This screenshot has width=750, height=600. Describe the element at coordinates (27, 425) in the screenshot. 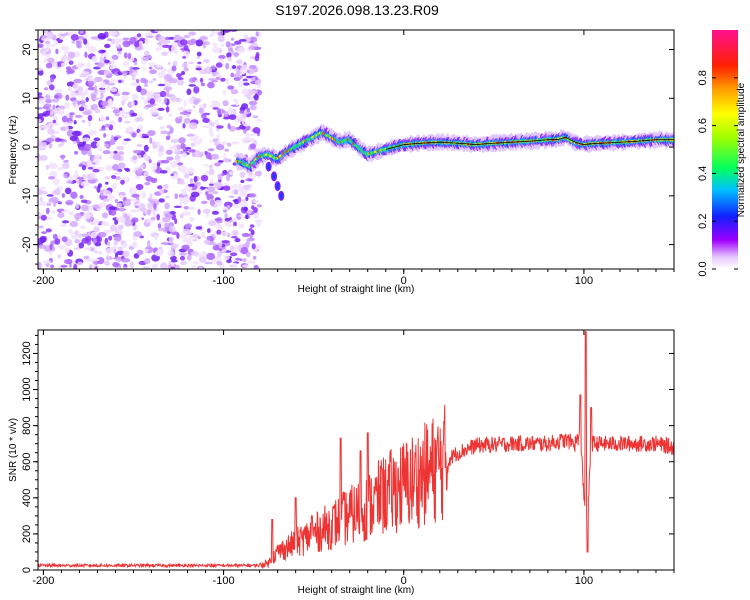

I see `y-tick-label: 800` at that location.